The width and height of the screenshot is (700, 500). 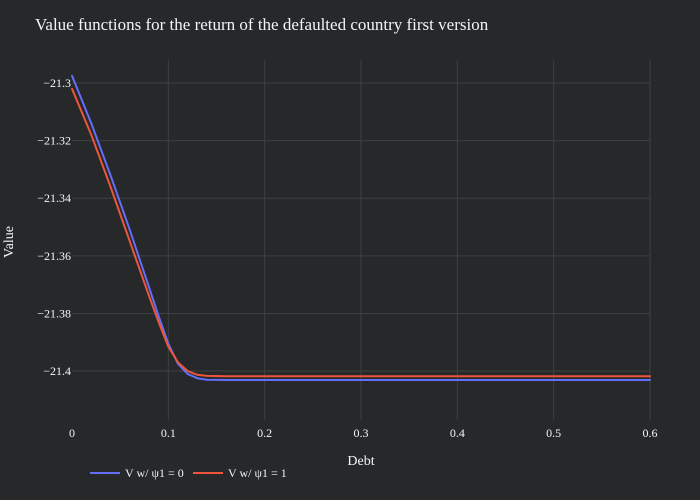 What do you see at coordinates (54, 198) in the screenshot?
I see `y-tick-label: −21.34` at bounding box center [54, 198].